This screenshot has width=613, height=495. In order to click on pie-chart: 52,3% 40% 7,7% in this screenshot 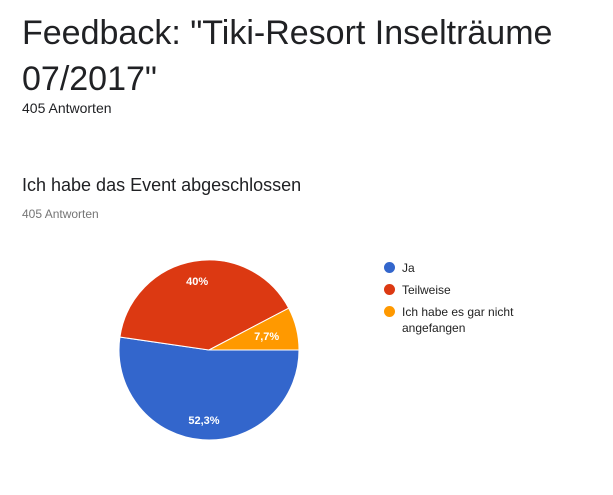, I will do `click(209, 350)`.